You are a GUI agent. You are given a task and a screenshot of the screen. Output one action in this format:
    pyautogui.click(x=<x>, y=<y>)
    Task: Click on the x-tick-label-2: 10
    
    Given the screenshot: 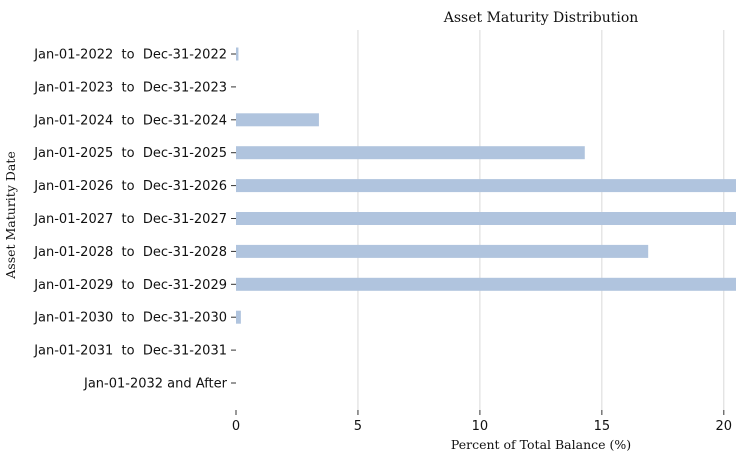 What is the action you would take?
    pyautogui.click(x=480, y=426)
    